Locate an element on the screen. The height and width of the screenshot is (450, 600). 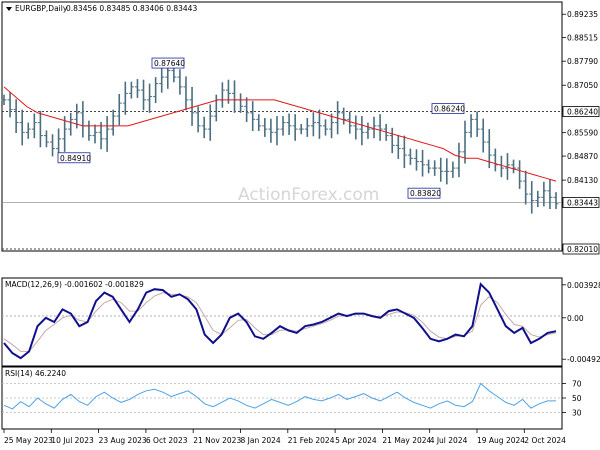
time-tick-label: 5 Apr 2024 is located at coordinates (356, 440).